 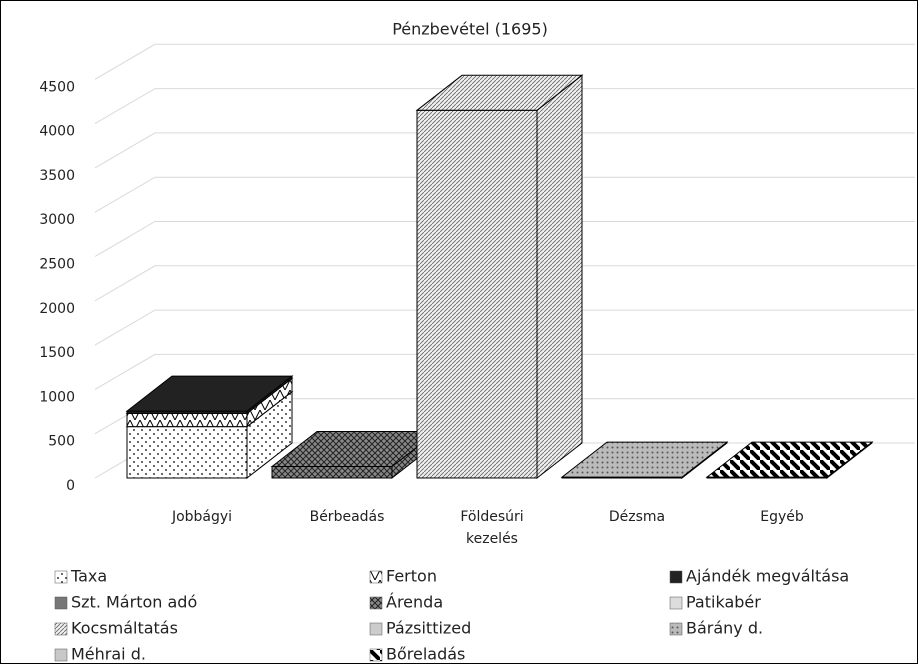 What do you see at coordinates (411, 576) in the screenshot?
I see `legend-label: Ferton` at bounding box center [411, 576].